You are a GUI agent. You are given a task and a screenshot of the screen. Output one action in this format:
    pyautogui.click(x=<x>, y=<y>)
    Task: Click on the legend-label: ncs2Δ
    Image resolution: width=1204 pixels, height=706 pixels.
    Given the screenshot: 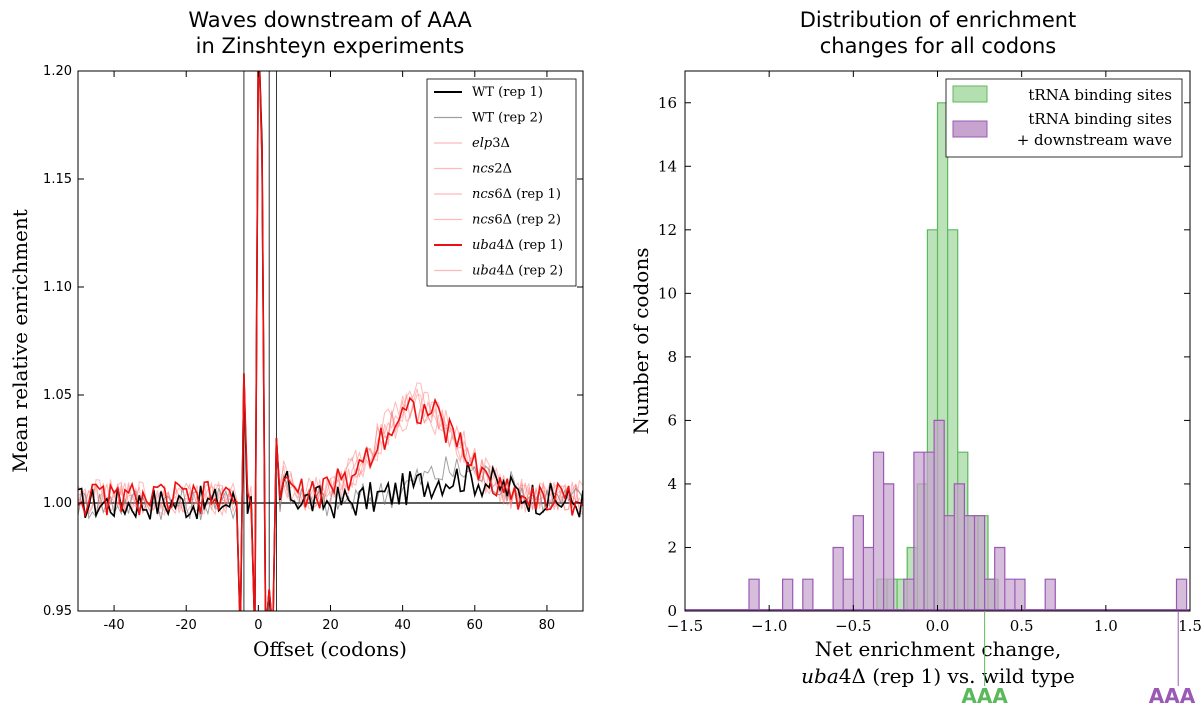 What is the action you would take?
    pyautogui.click(x=492, y=169)
    